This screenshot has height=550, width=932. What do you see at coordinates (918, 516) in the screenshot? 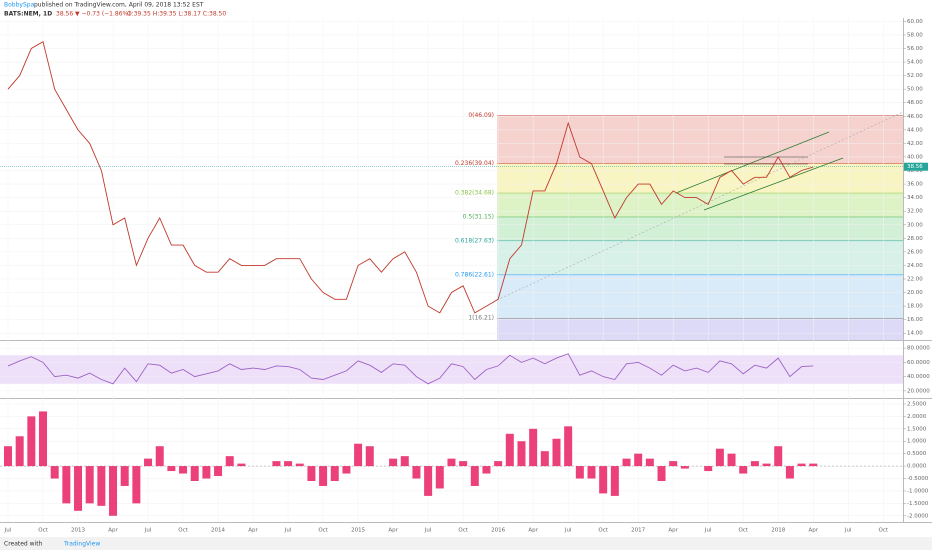
I see `y-tick-label: -2.0000` at bounding box center [918, 516].